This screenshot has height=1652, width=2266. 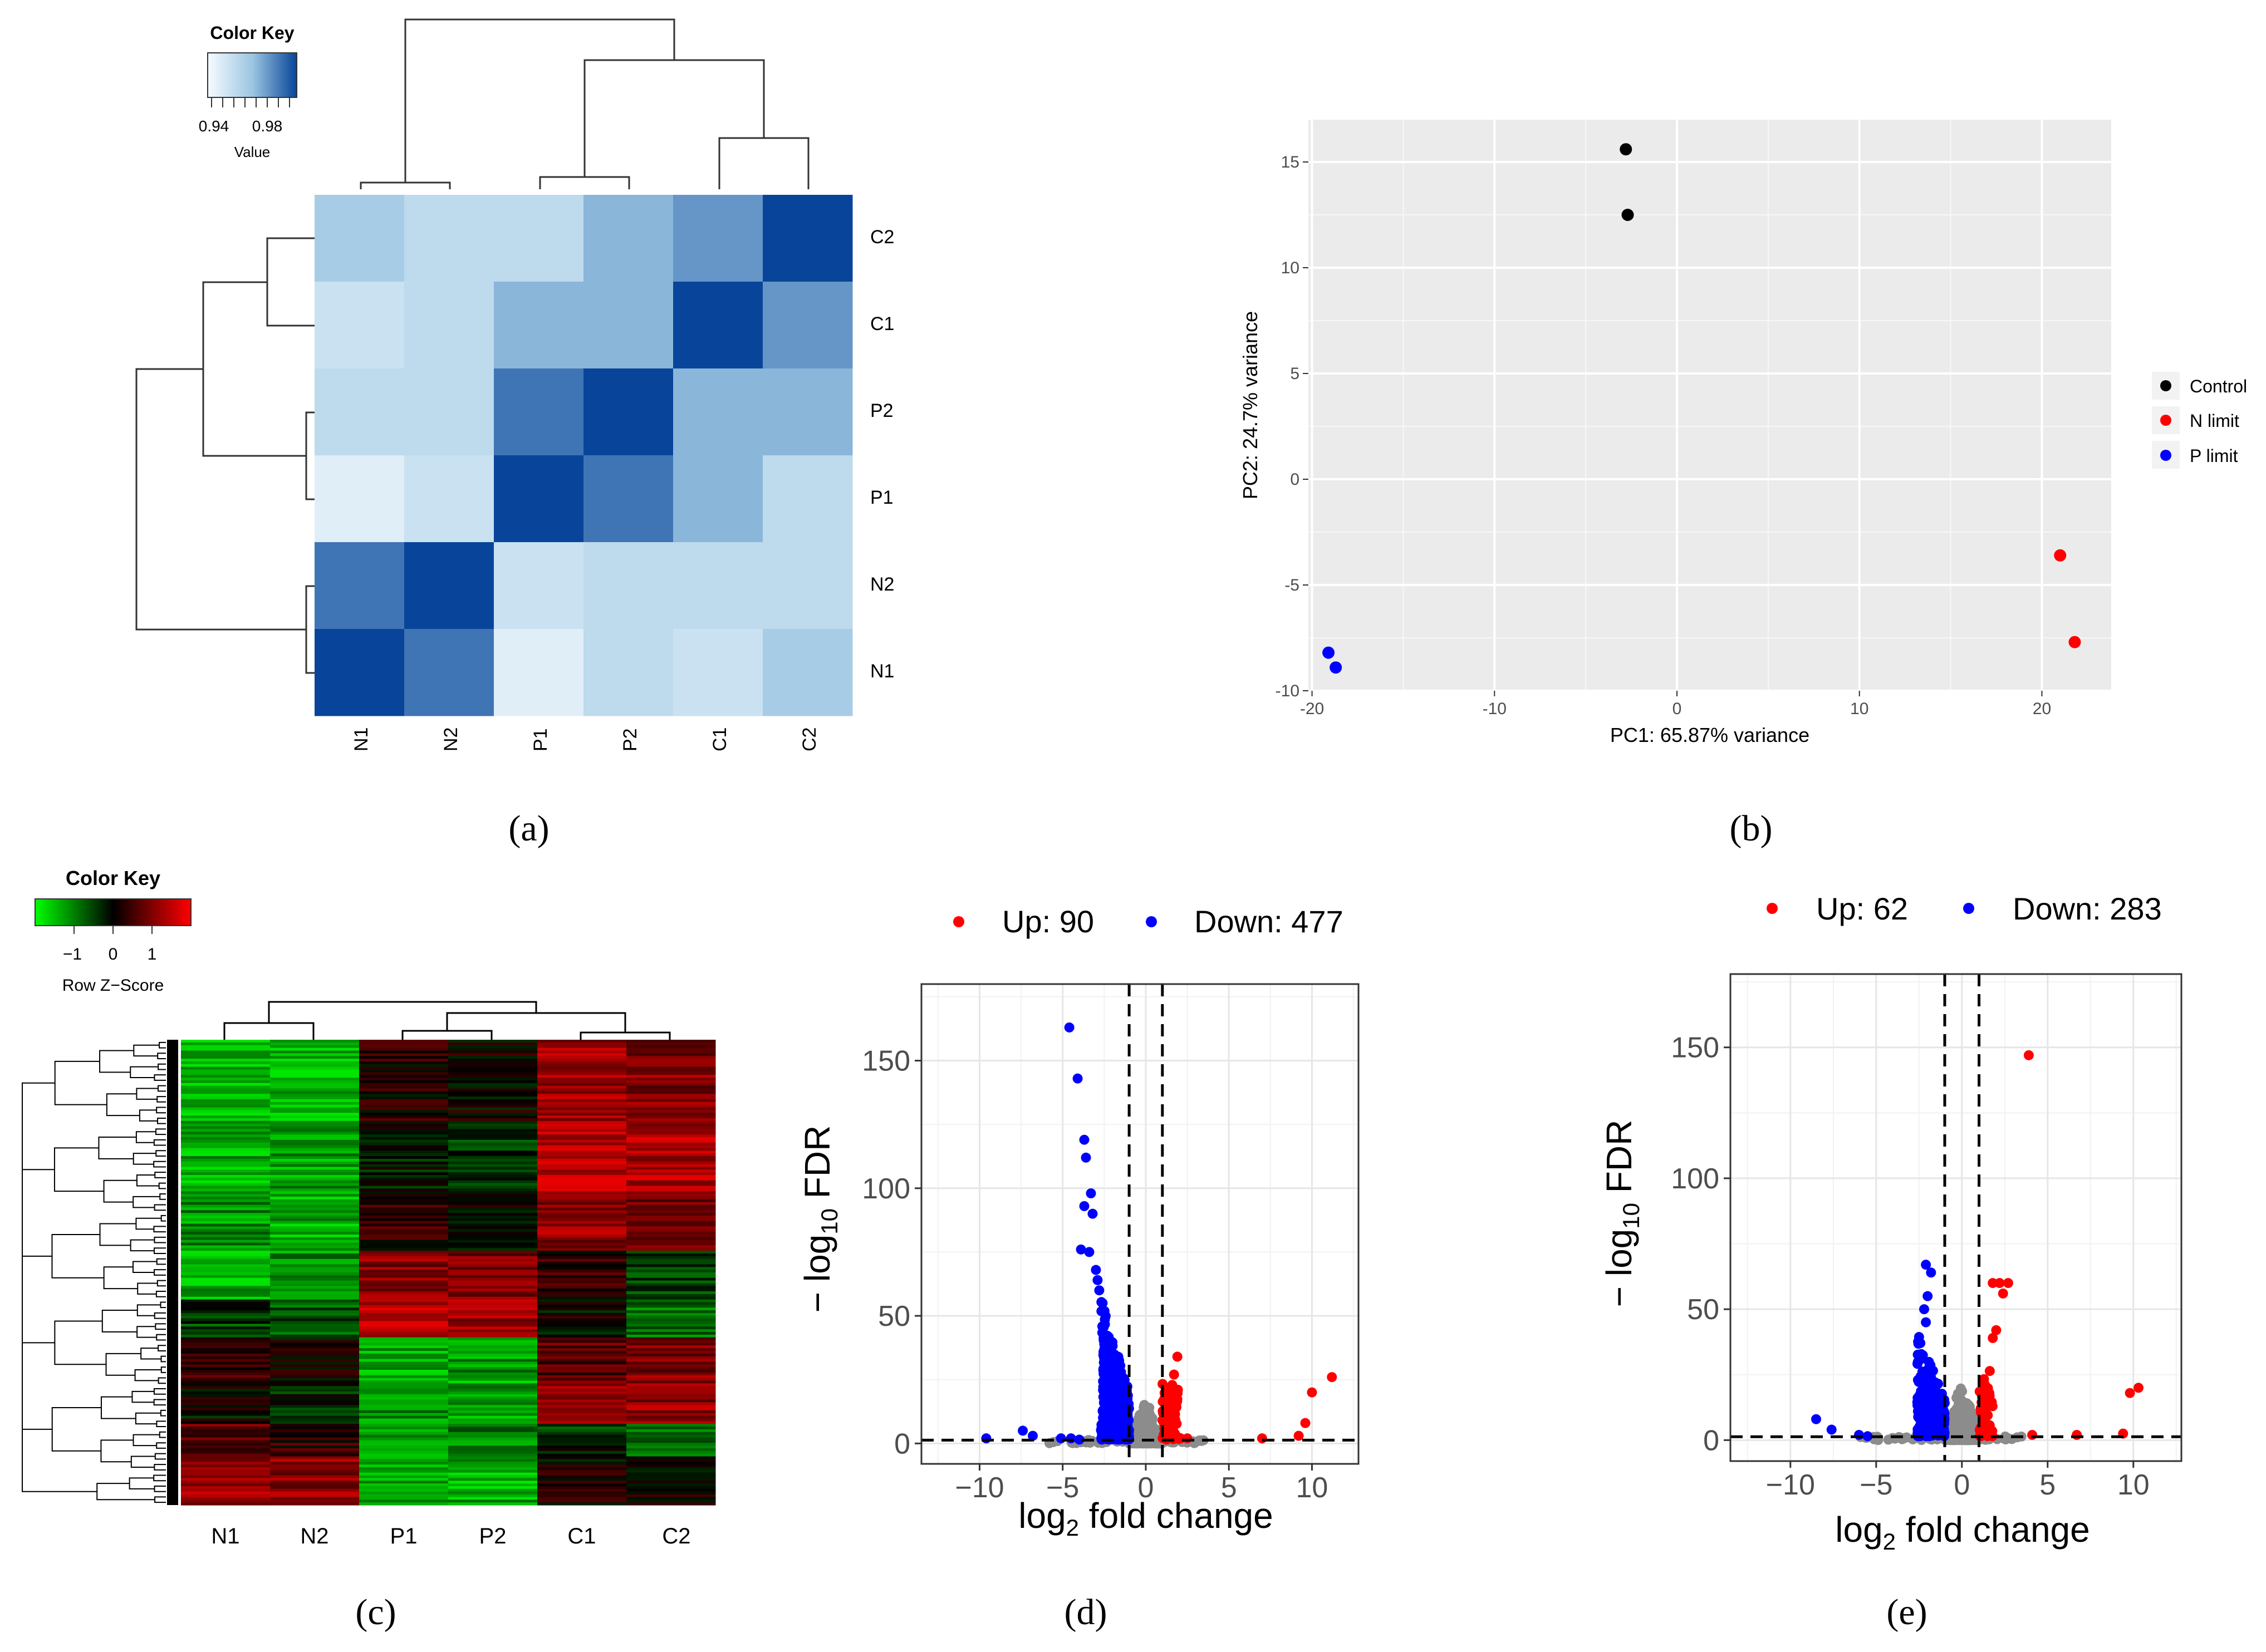 I want to click on color-key-tick-a-0: 0.94, so click(x=214, y=126).